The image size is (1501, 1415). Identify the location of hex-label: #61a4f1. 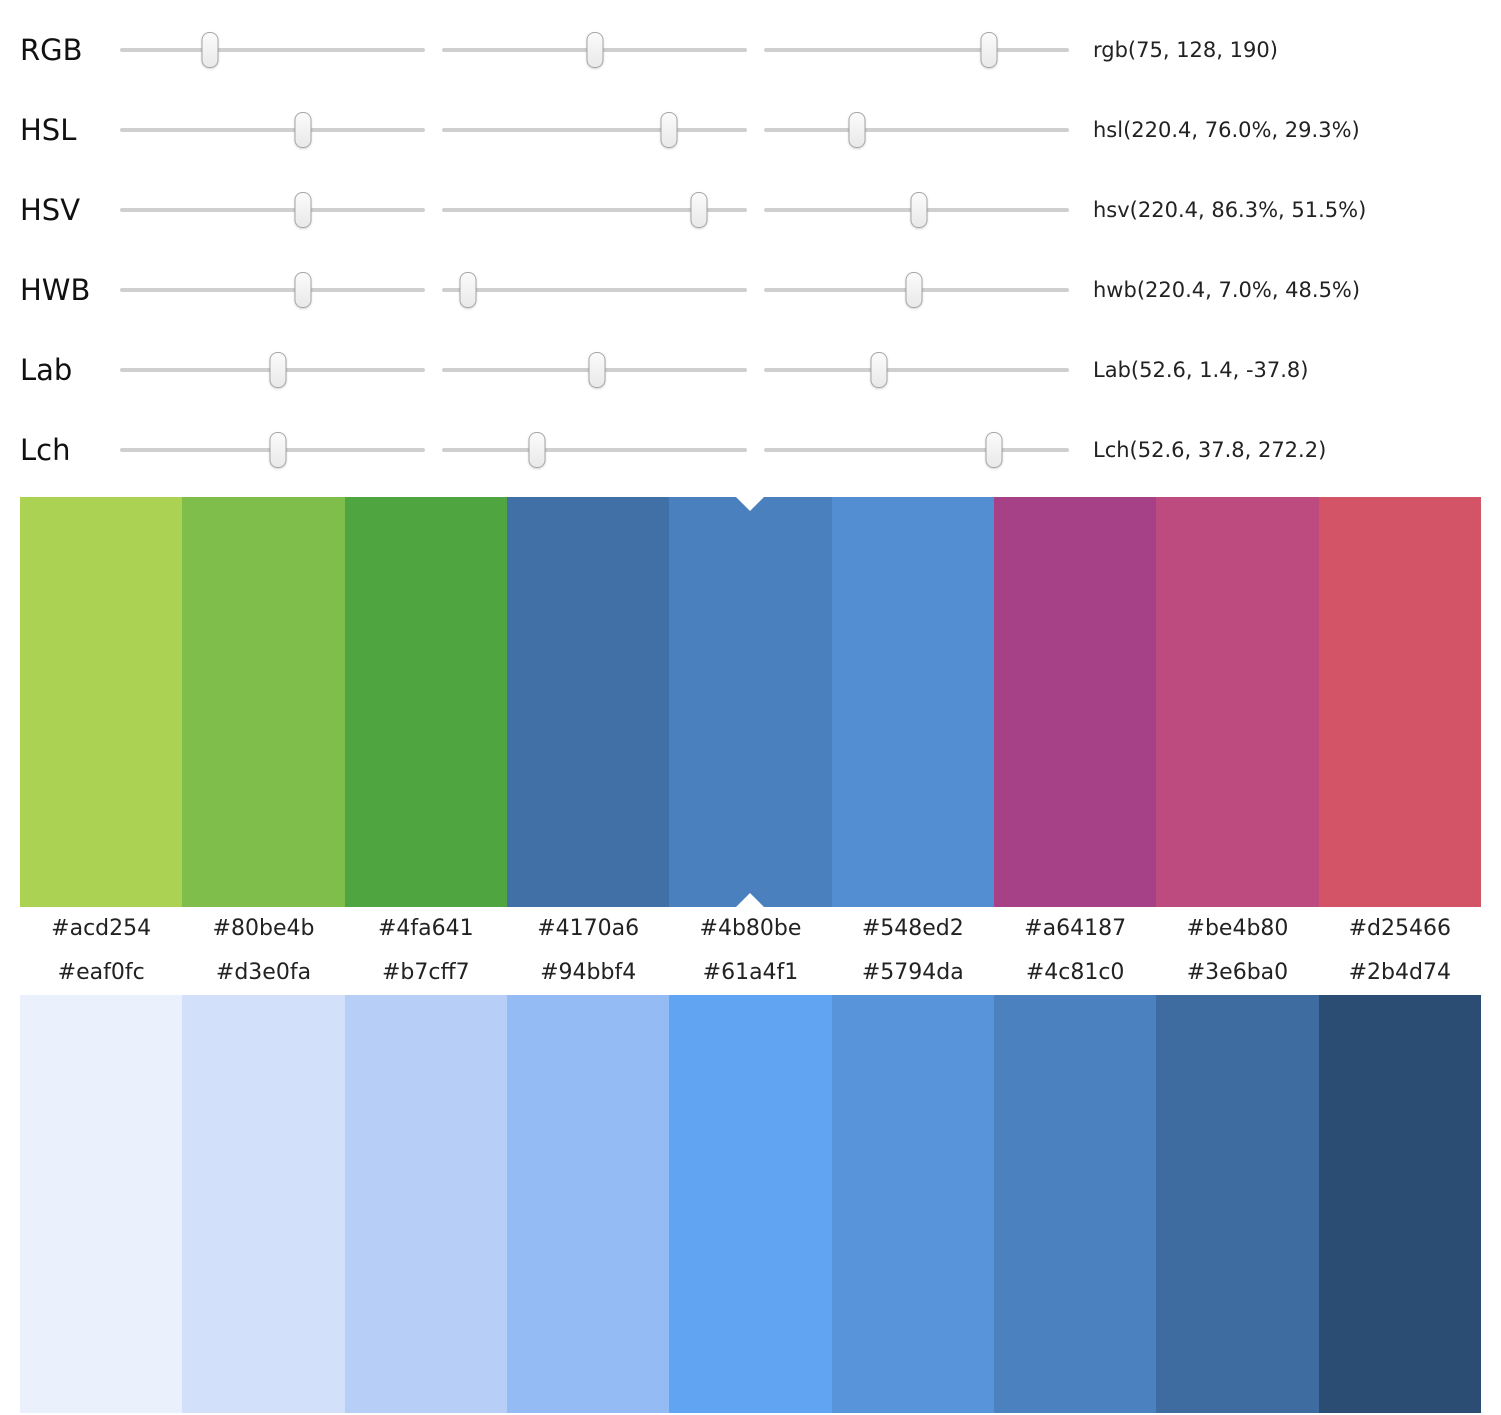
(750, 972).